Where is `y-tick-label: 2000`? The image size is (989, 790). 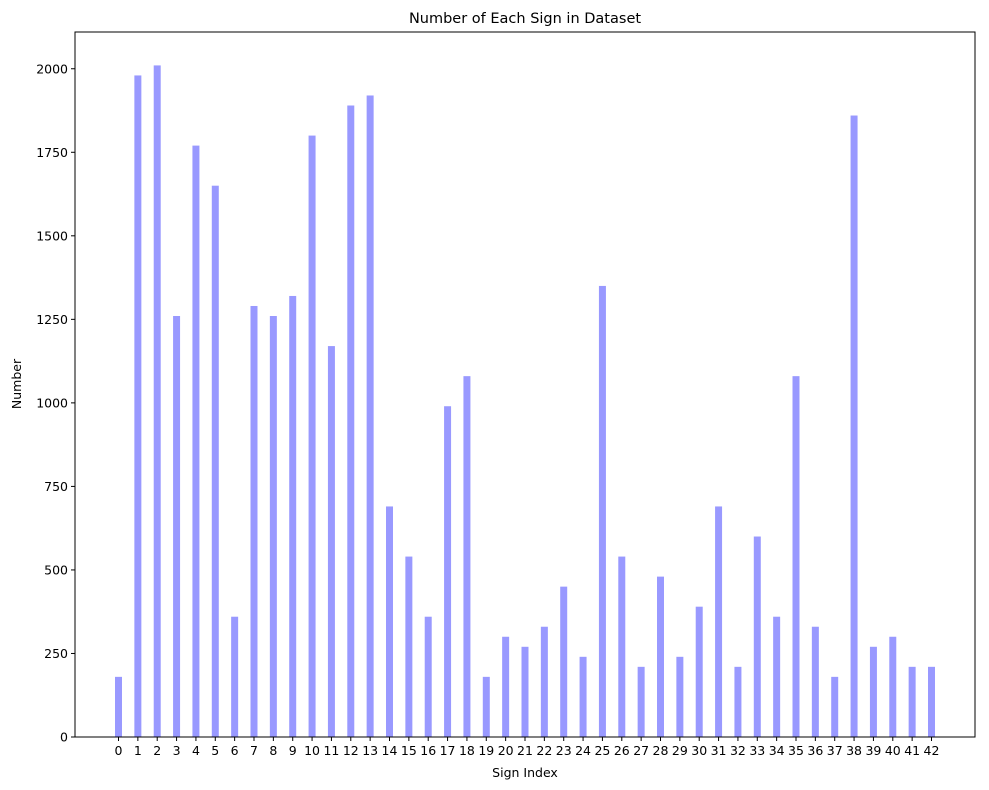 y-tick-label: 2000 is located at coordinates (52, 68).